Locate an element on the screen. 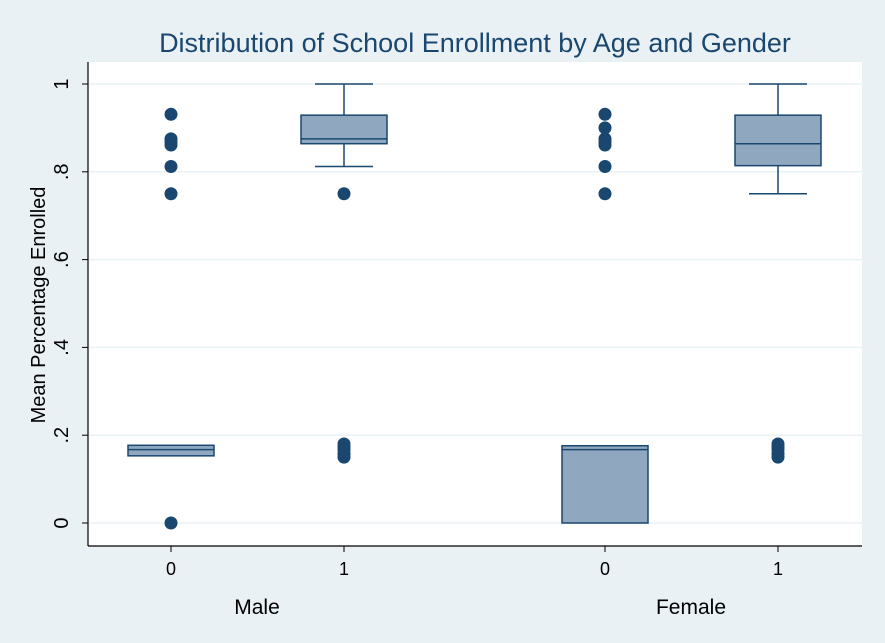 This screenshot has height=643, width=885. y-axis-ticks: 0 .2 .4 .6 .8 1 is located at coordinates (69, 303).